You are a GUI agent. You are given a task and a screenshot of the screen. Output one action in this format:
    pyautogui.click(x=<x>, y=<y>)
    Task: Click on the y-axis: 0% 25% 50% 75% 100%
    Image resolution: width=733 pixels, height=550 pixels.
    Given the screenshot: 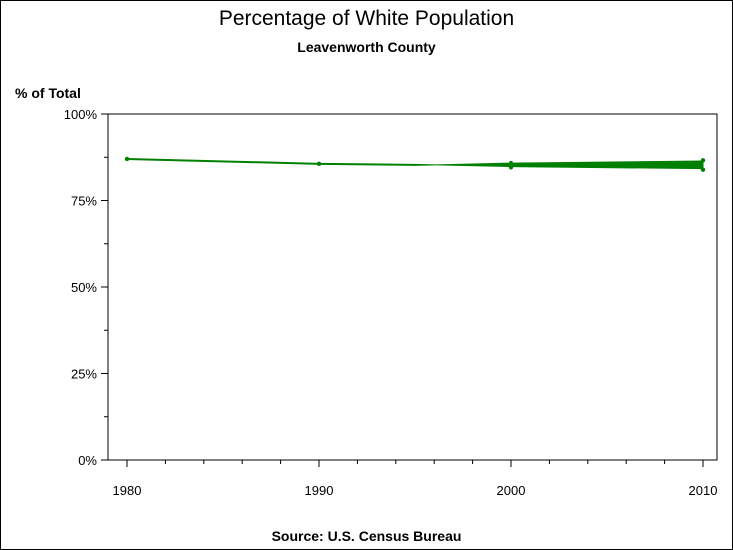 What is the action you would take?
    pyautogui.click(x=86, y=287)
    